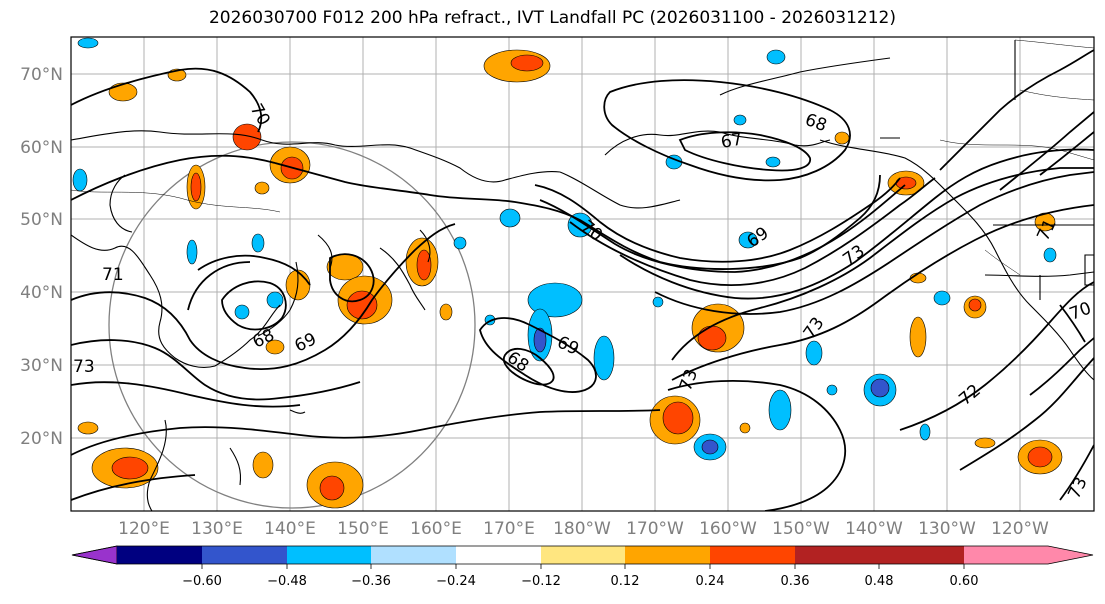 The image size is (1105, 604). What do you see at coordinates (710, 581) in the screenshot?
I see `colorbar-tick-label: 0.24` at bounding box center [710, 581].